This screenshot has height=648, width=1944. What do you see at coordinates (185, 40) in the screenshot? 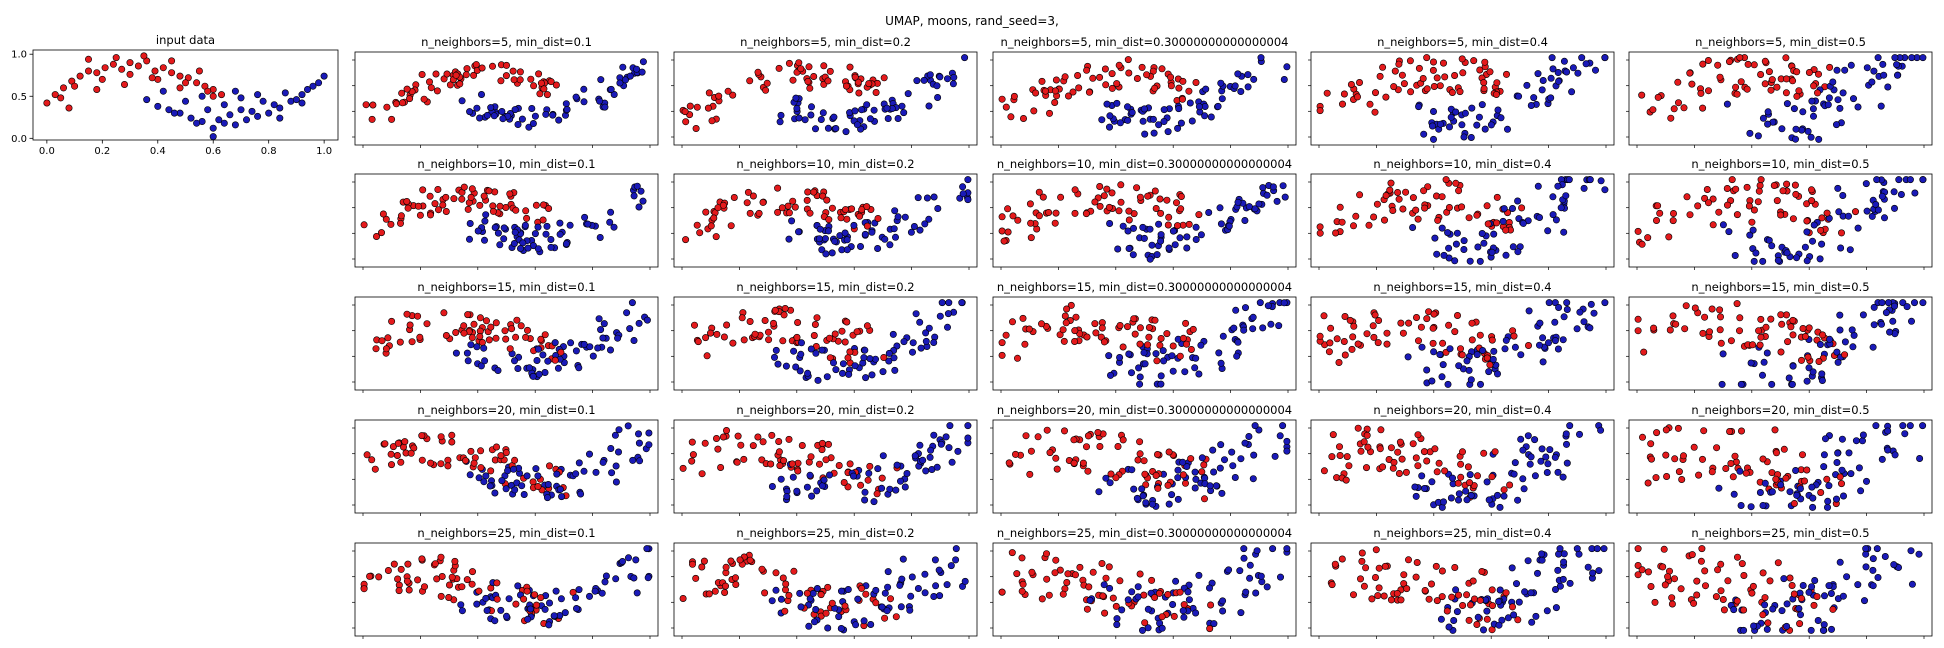
I see `subplot-title-0: input data` at bounding box center [185, 40].